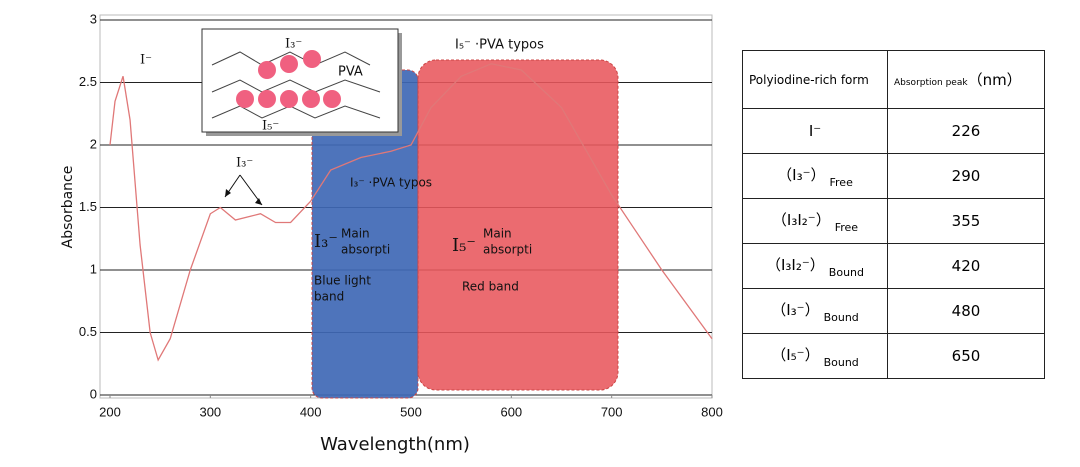  I want to click on header-cell: Absorption peak（nm）, so click(966, 79).